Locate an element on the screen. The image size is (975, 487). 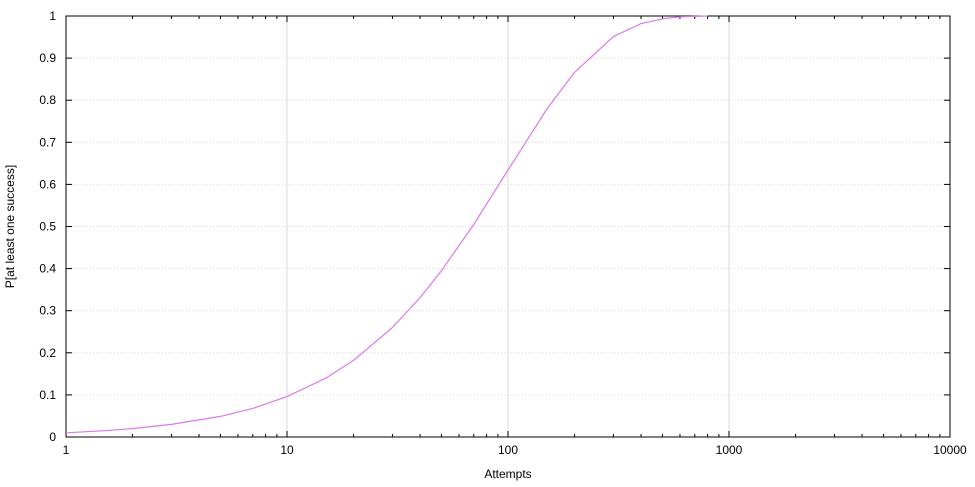
x-tick-label: 10 is located at coordinates (287, 450).